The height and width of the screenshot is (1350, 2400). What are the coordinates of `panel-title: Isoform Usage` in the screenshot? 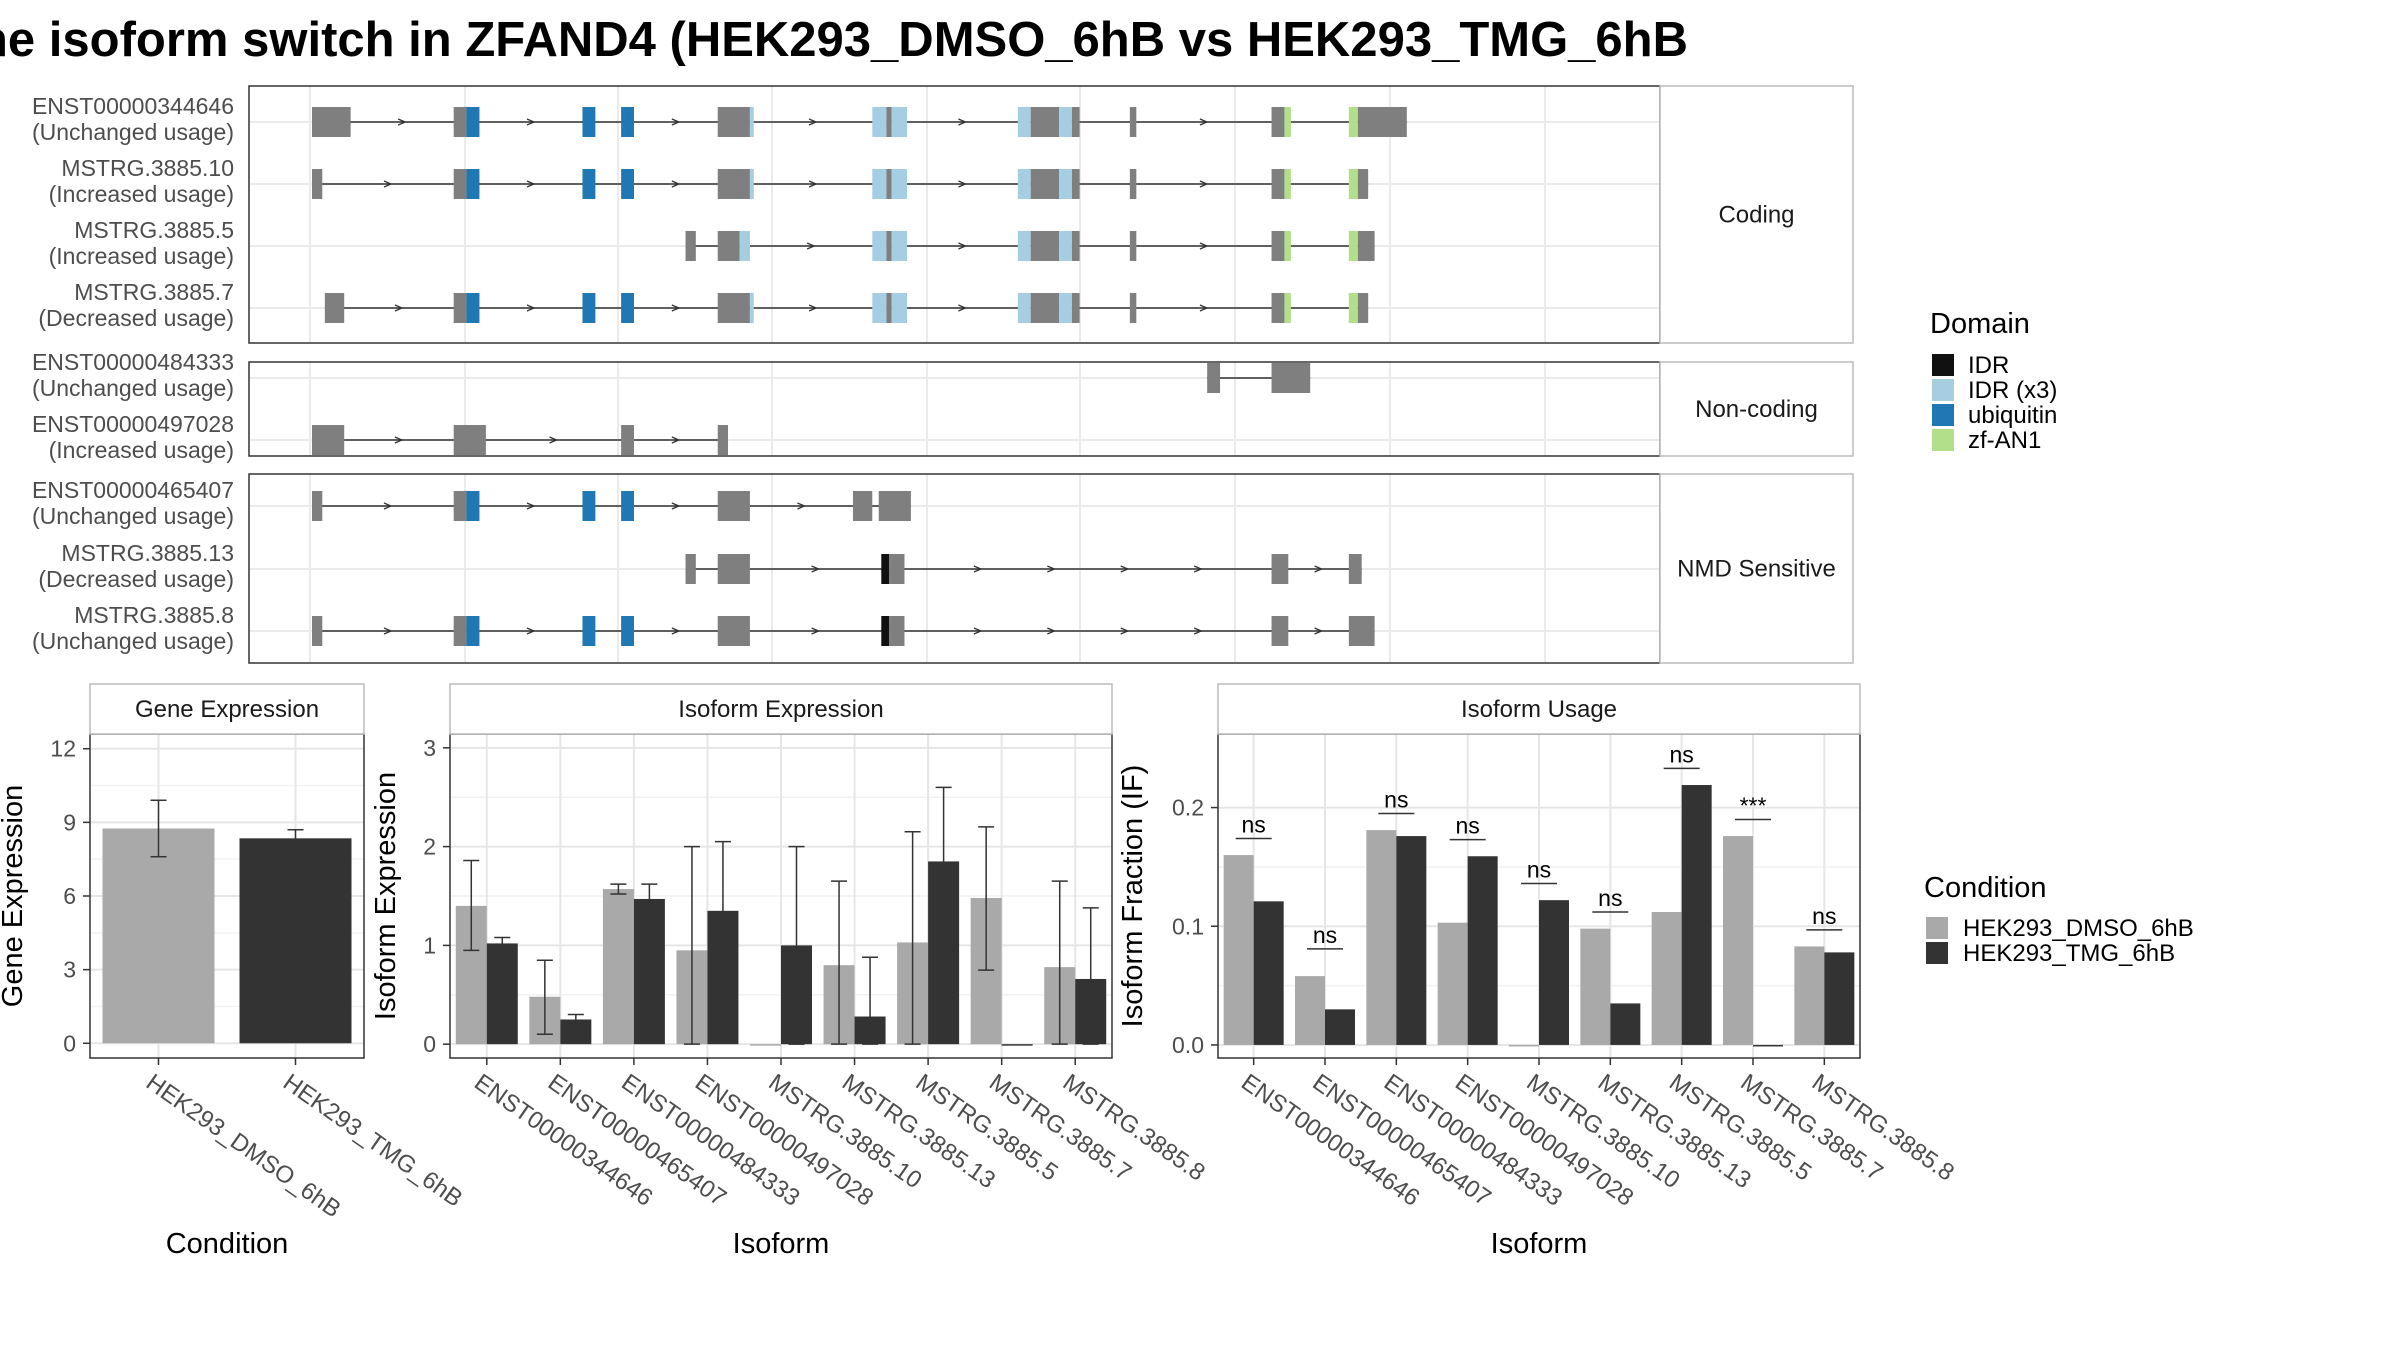 It's located at (1539, 709).